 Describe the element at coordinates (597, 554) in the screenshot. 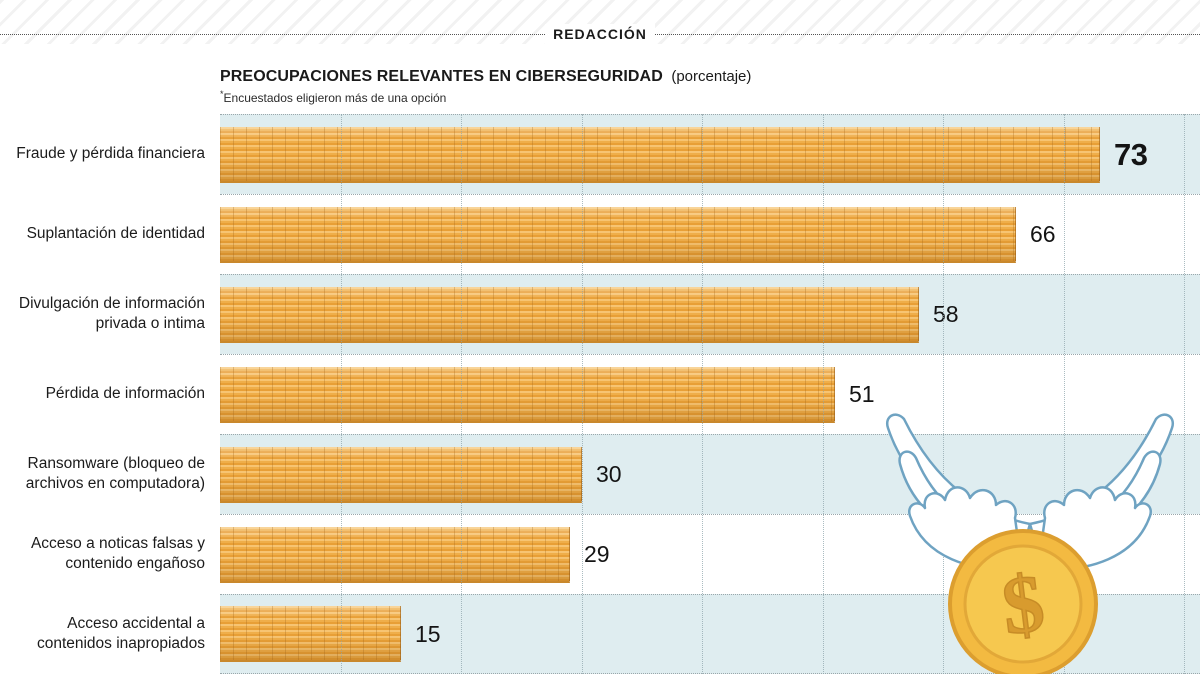

I see `bar-value-label: 29` at that location.